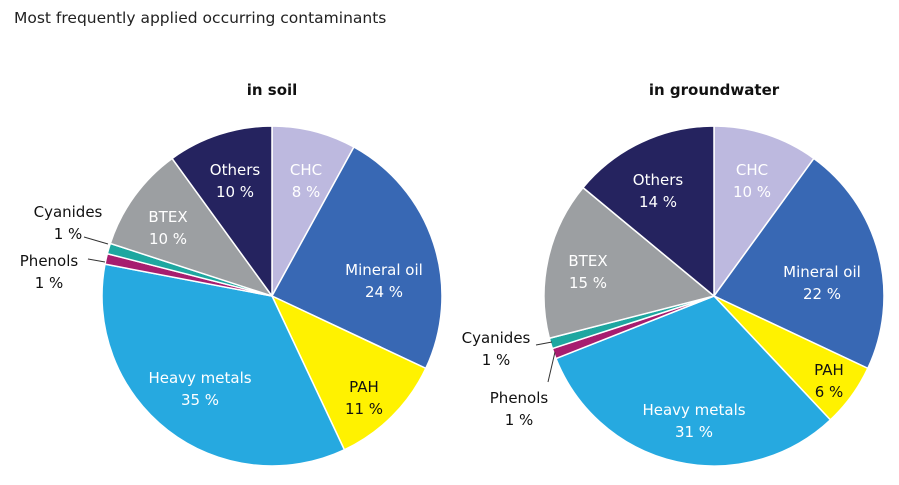  What do you see at coordinates (829, 381) in the screenshot?
I see `slice-label-pah: PAH 6 %` at bounding box center [829, 381].